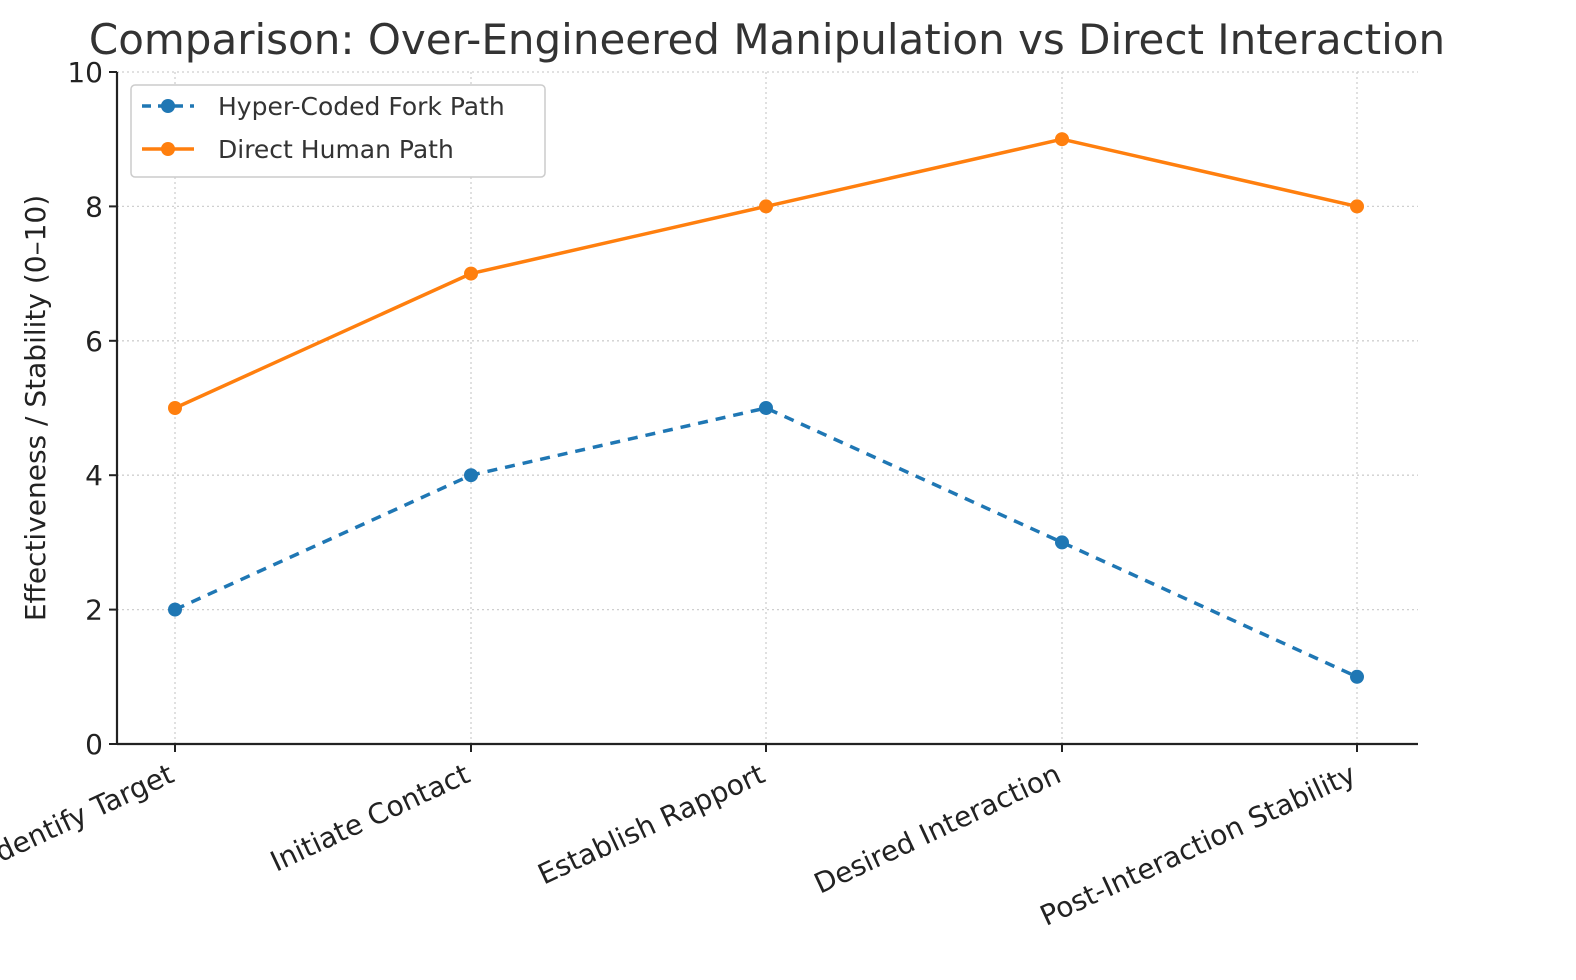 Image resolution: width=1576 pixels, height=980 pixels. Describe the element at coordinates (168, 149) in the screenshot. I see `legend-marker-direct-human` at that location.